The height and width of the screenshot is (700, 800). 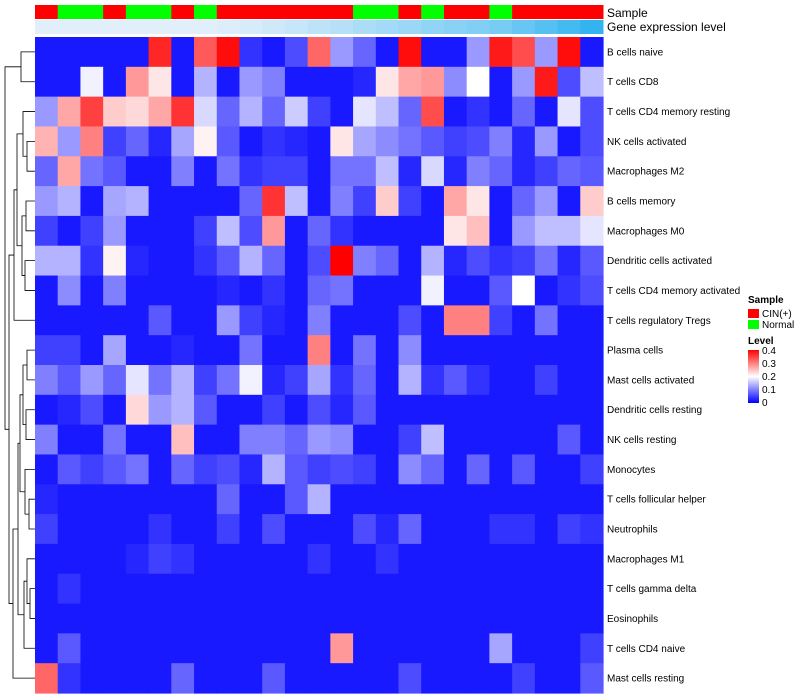 I want to click on sample-legend-title: Sample, so click(x=766, y=300).